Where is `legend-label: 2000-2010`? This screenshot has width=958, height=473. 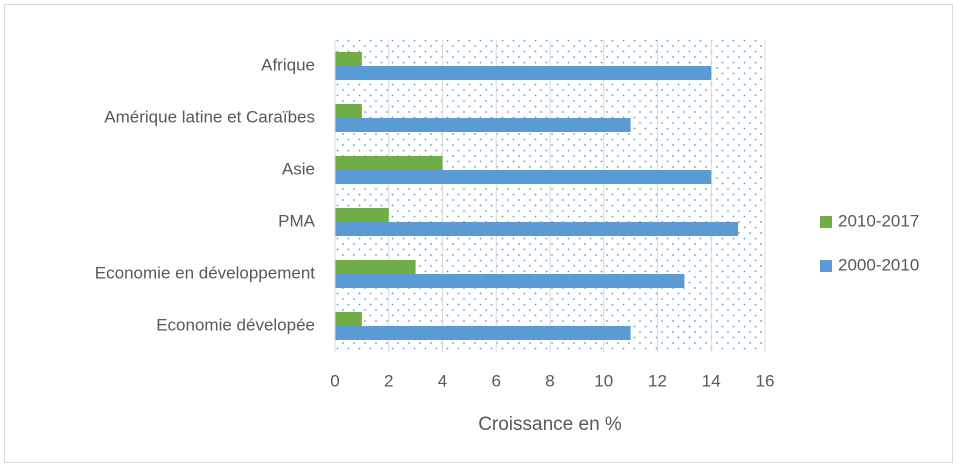 legend-label: 2000-2010 is located at coordinates (878, 264).